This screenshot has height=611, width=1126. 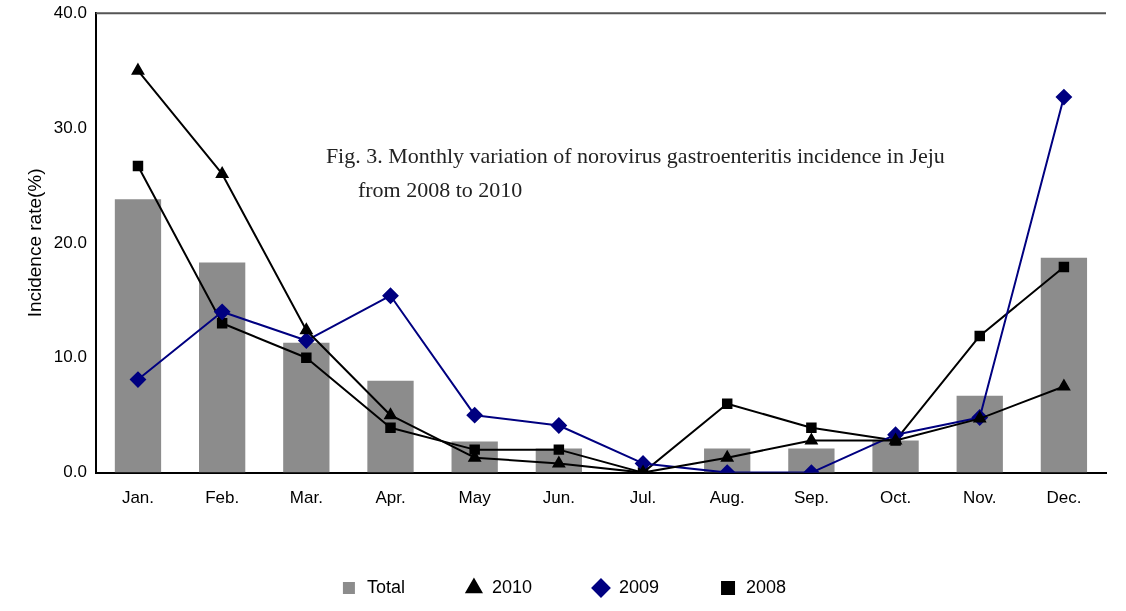 I want to click on x-tick-label: Aug., so click(x=727, y=498).